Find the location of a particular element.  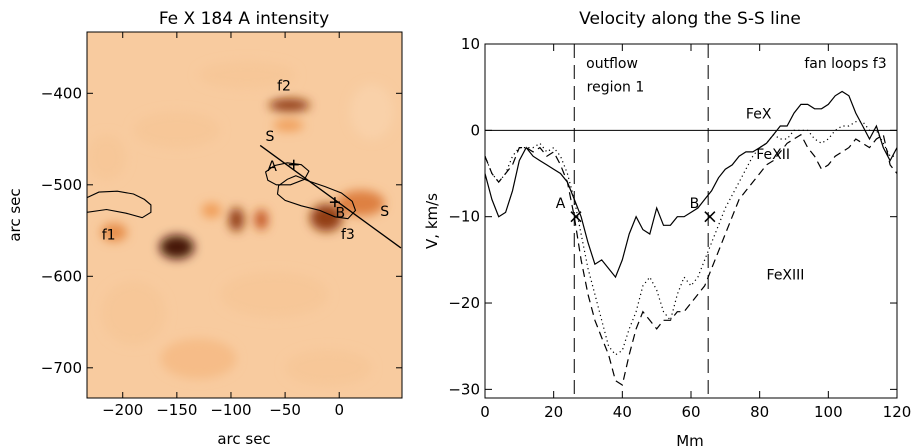

image-label-a: A is located at coordinates (272, 167).